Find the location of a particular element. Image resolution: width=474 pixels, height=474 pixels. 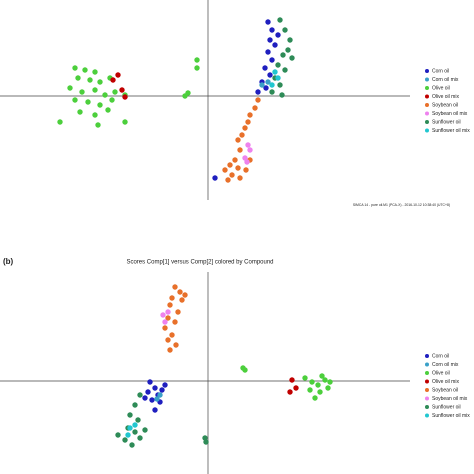

legend-label: Olive oil is located at coordinates (441, 88).